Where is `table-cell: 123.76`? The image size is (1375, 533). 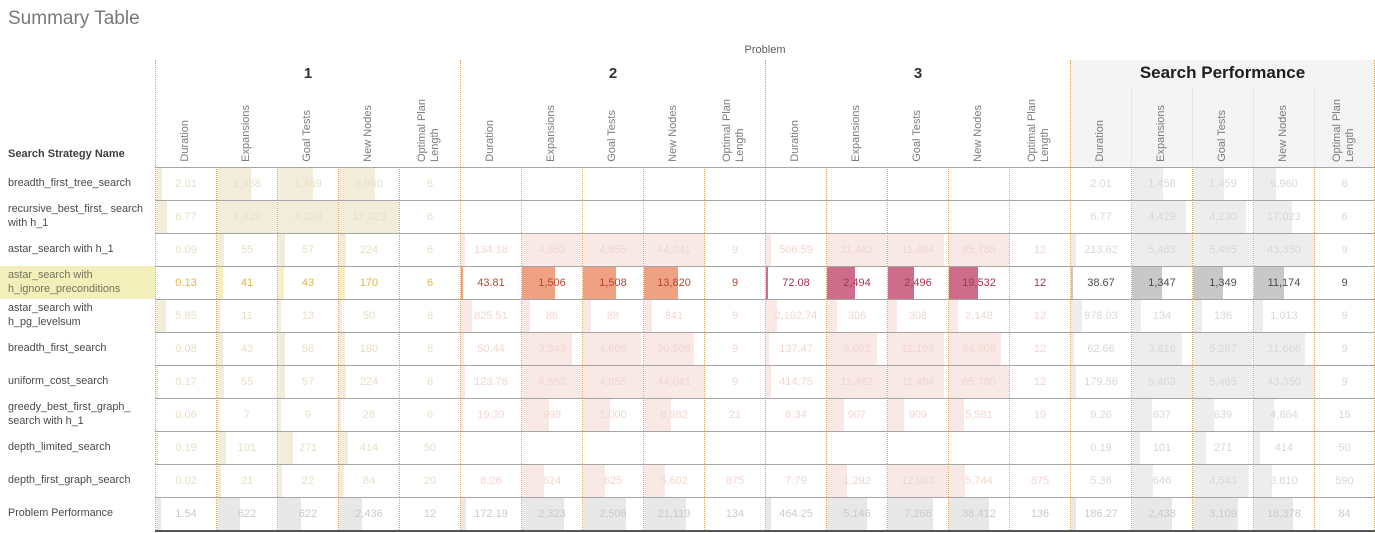
table-cell: 123.76 is located at coordinates (490, 381).